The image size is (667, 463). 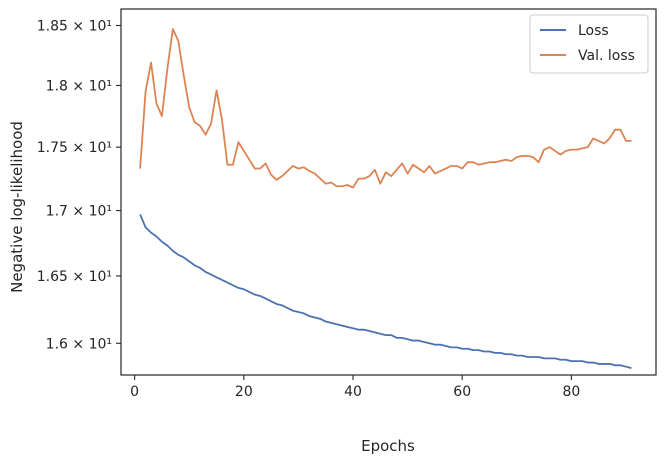 I want to click on x-tick-label: 80, so click(x=571, y=392).